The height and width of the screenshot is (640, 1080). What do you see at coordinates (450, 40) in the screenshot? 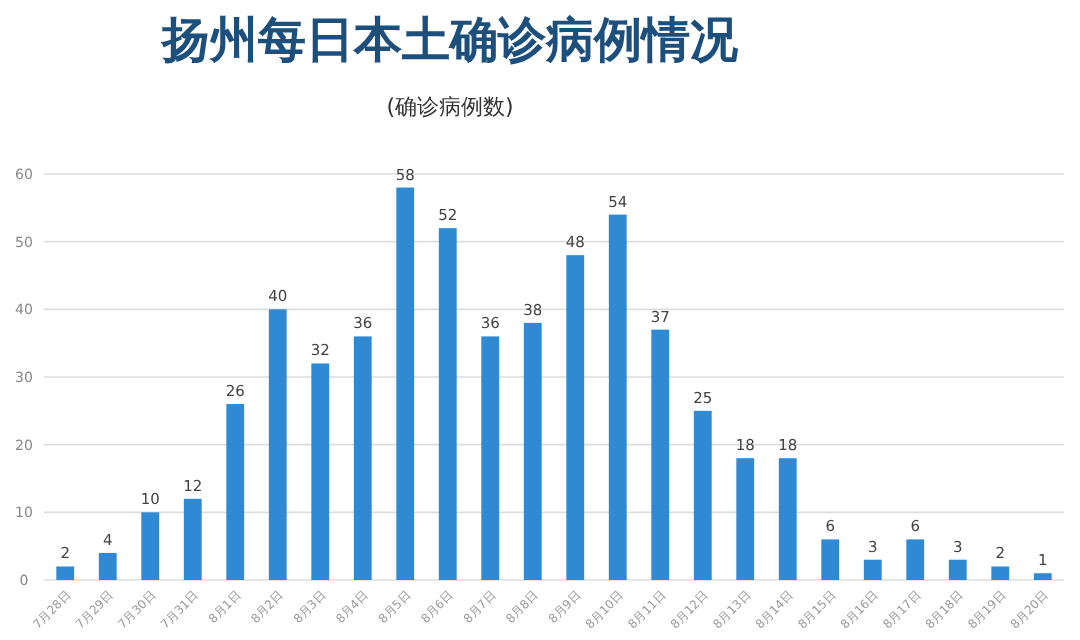
I see `chart-title: 扬州每日本土确诊病例情况` at bounding box center [450, 40].